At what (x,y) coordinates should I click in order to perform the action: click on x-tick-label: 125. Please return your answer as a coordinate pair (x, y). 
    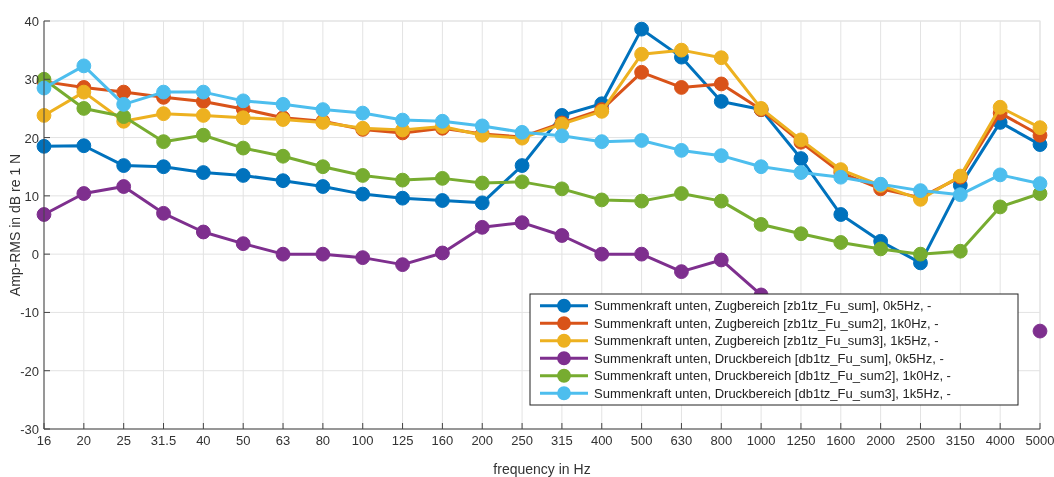
    Looking at the image, I should click on (402, 440).